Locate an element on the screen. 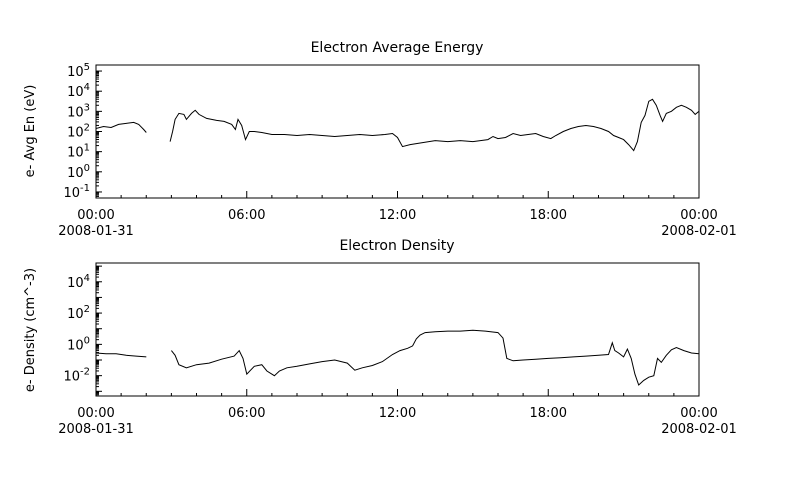 The width and height of the screenshot is (795, 477). y-tick-label: 10⁻² is located at coordinates (76, 376).